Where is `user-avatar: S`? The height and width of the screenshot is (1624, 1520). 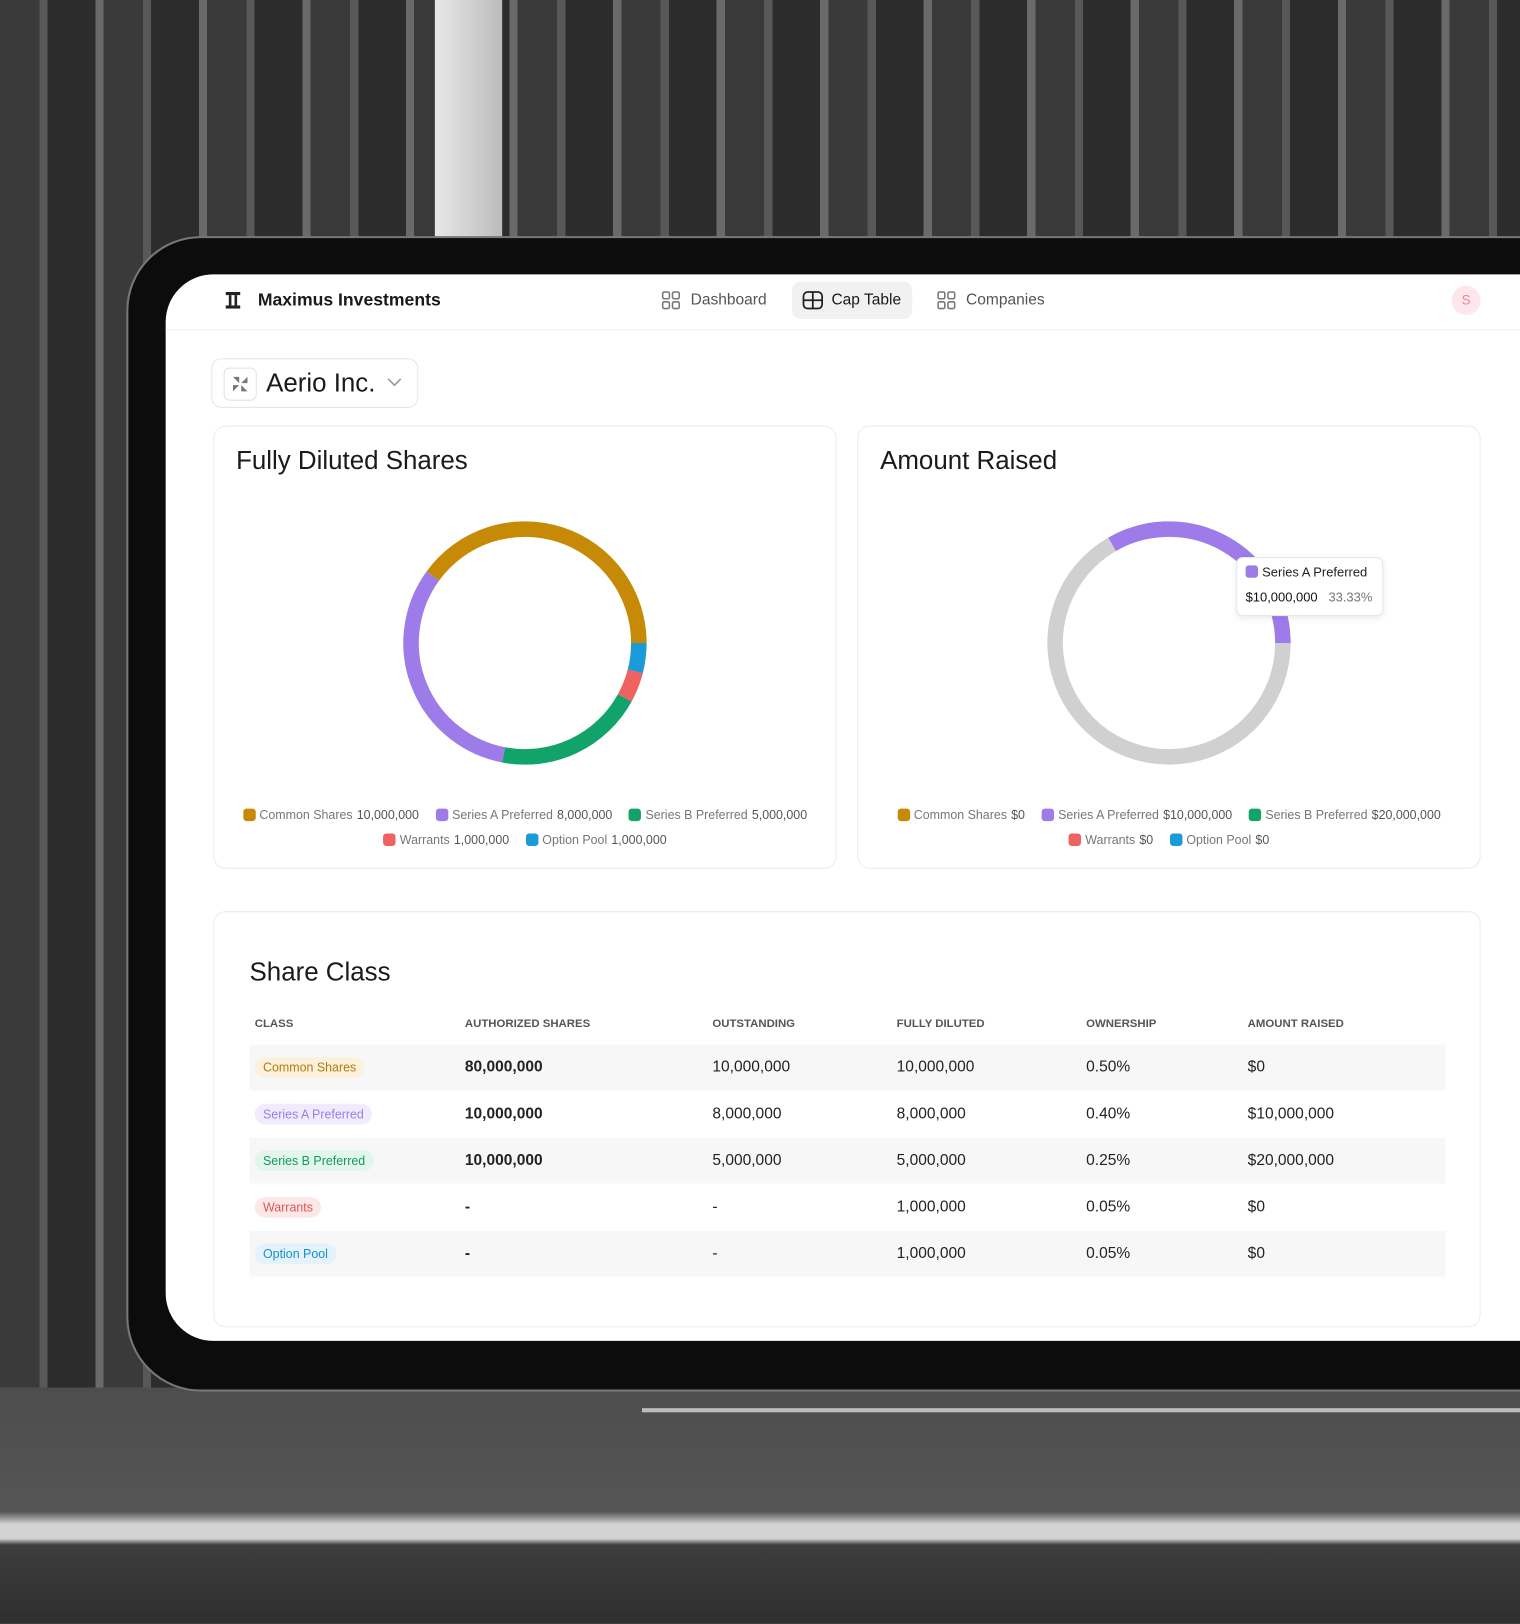
user-avatar: S is located at coordinates (1466, 300).